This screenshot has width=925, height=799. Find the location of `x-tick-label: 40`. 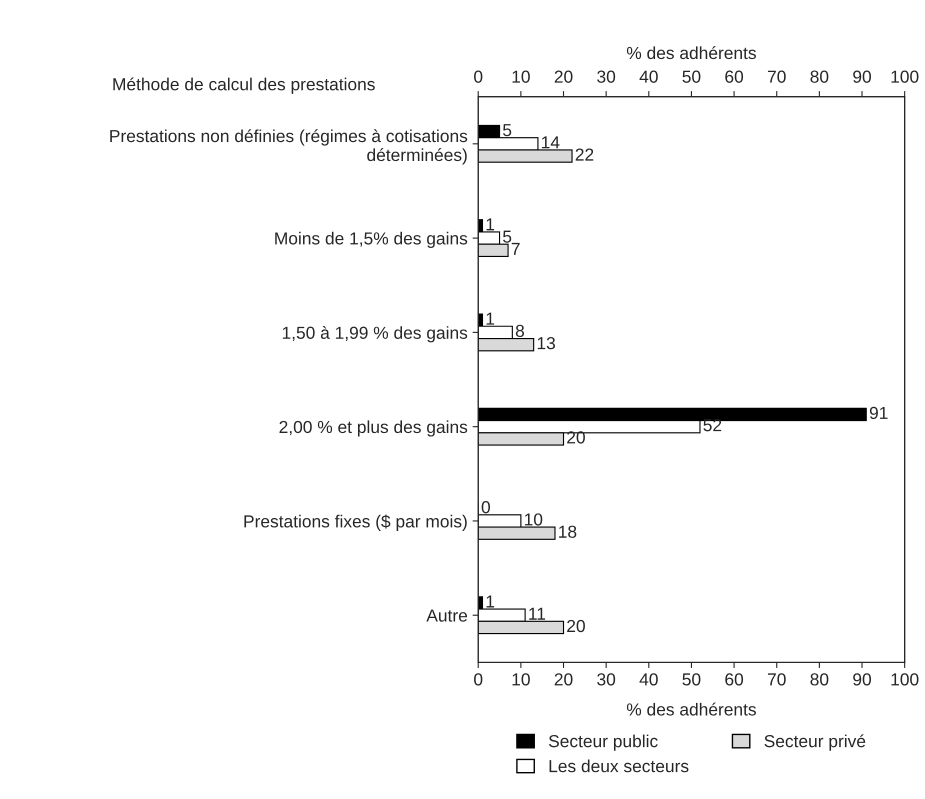

x-tick-label: 40 is located at coordinates (649, 679).